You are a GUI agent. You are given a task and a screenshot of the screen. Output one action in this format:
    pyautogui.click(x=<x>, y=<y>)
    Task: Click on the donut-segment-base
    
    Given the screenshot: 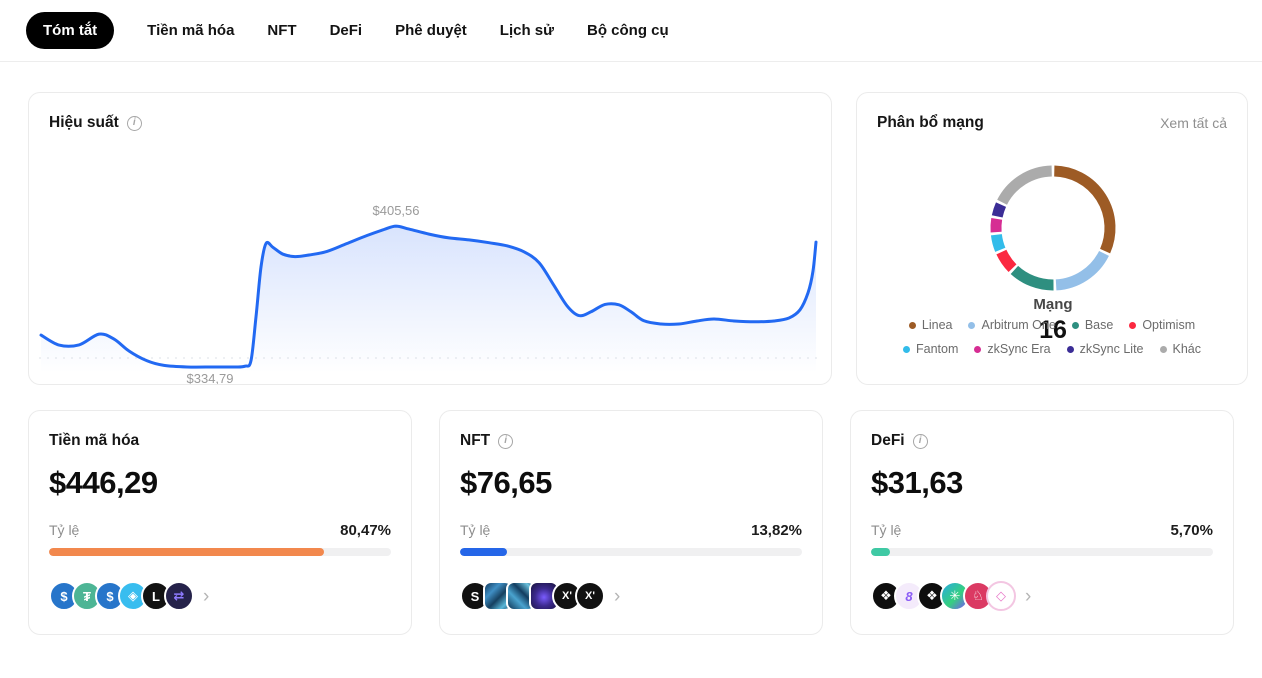 What is the action you would take?
    pyautogui.click(x=1032, y=278)
    